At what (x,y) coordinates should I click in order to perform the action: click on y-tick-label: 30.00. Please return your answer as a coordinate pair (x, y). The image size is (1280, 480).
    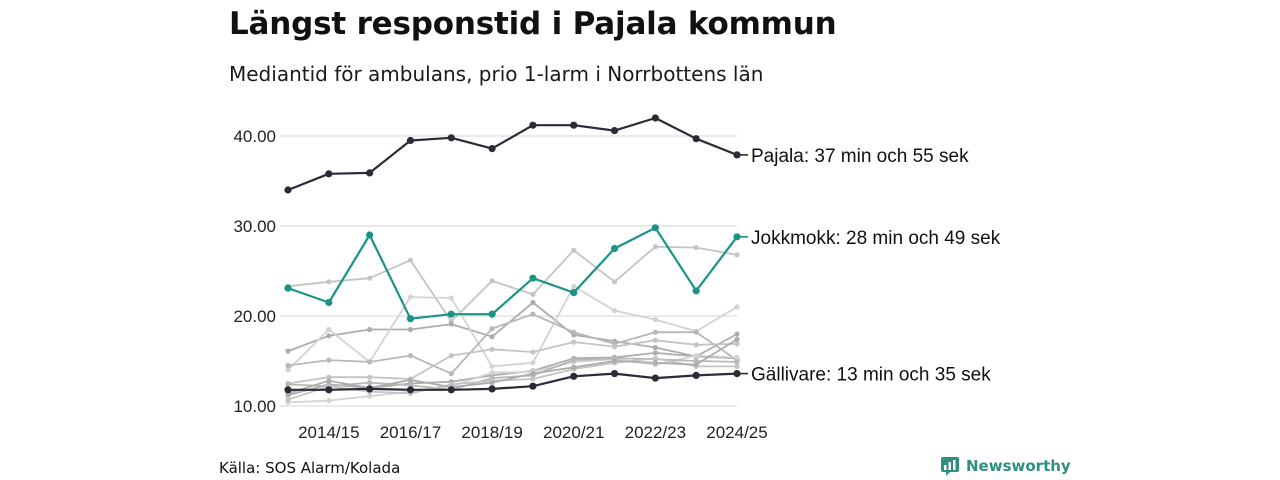
    Looking at the image, I should click on (254, 226).